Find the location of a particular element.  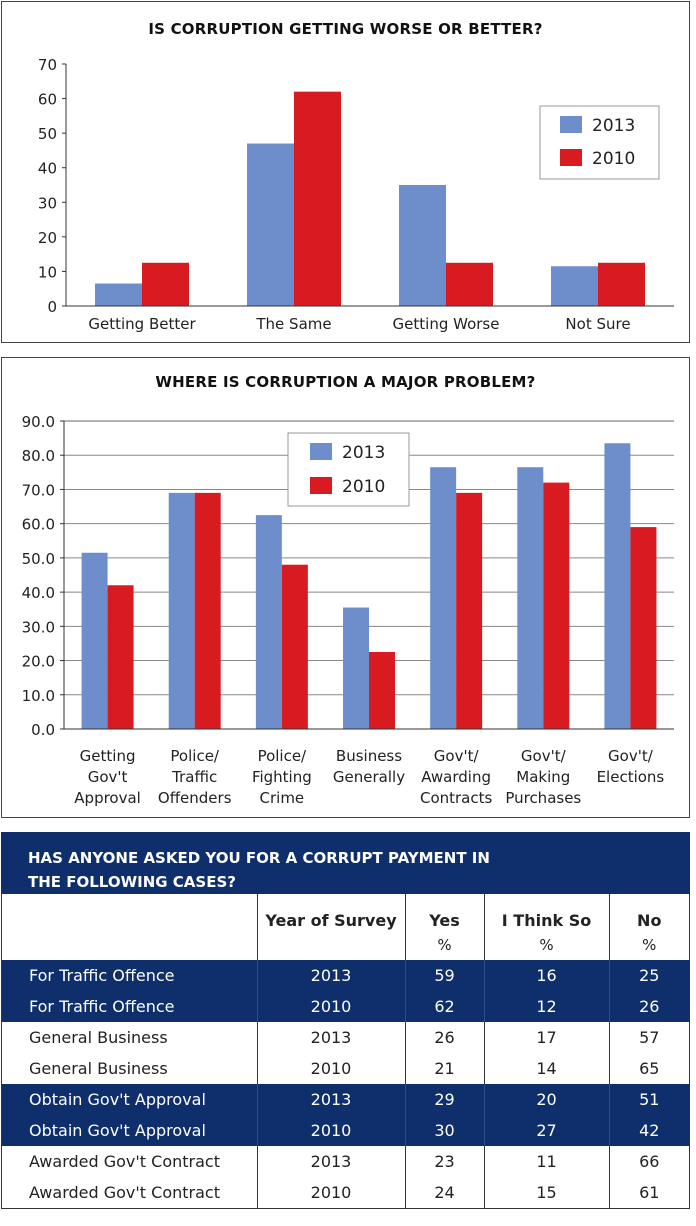

y-tick-label: 40.0 is located at coordinates (38, 593).